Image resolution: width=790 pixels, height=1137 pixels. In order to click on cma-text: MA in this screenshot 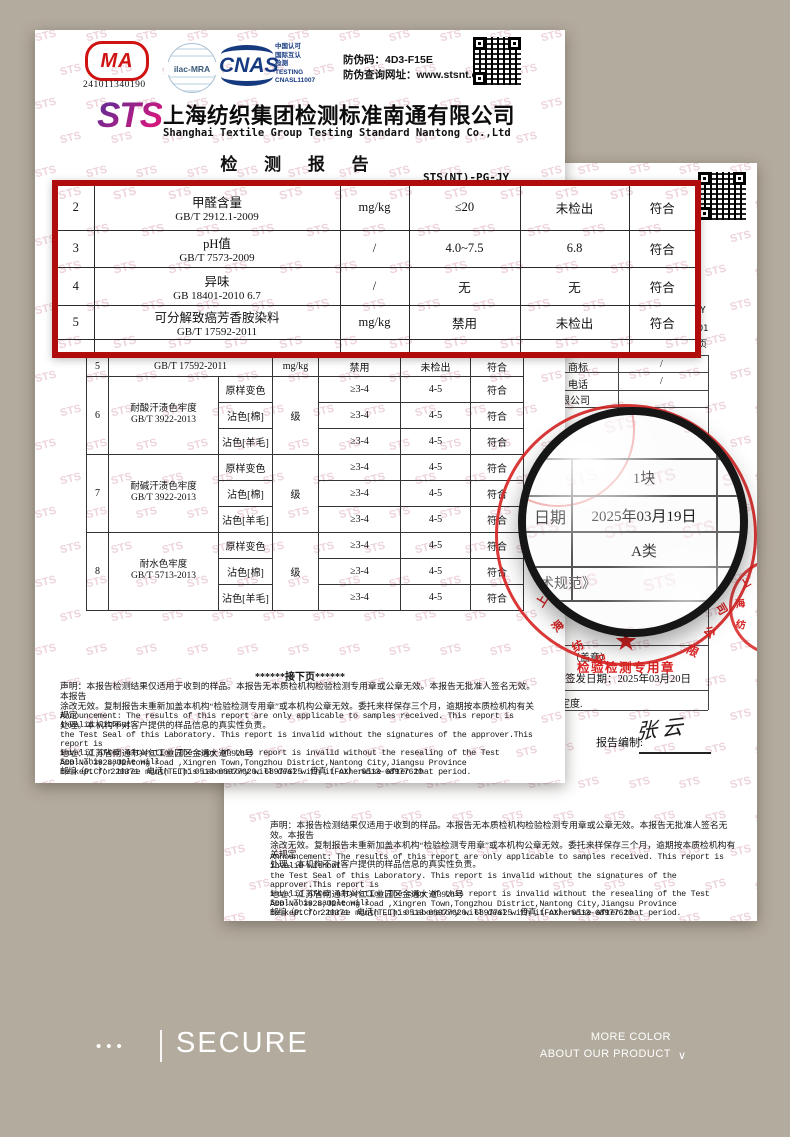, I will do `click(117, 60)`.